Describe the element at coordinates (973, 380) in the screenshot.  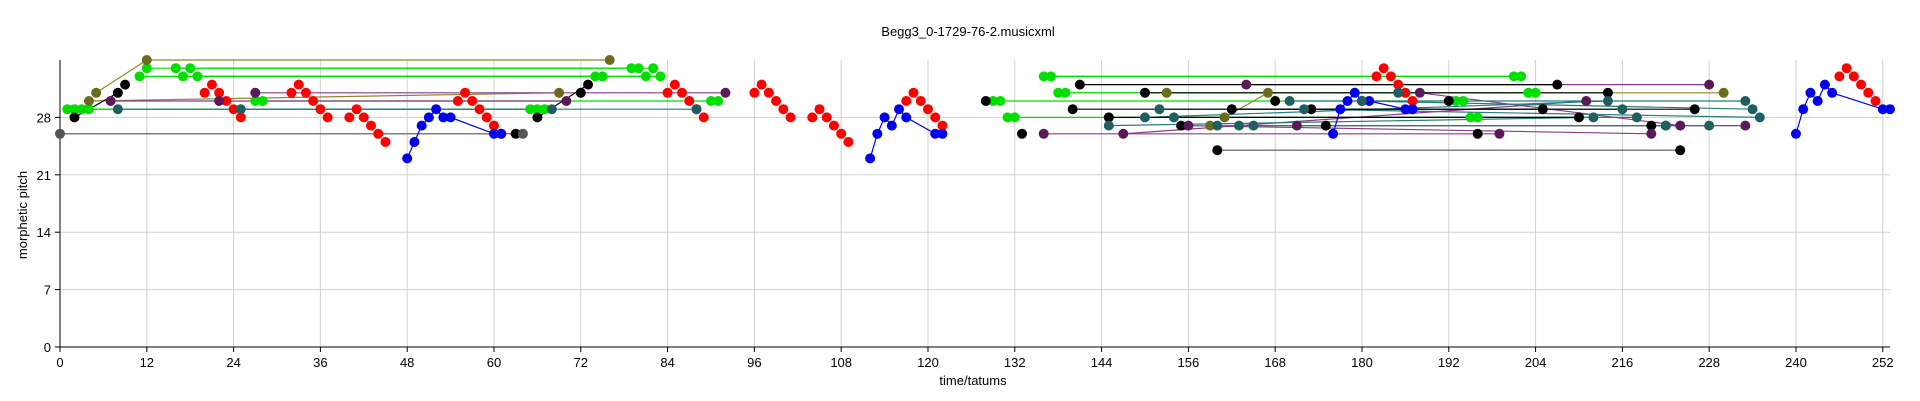
I see `x-axis-label: time/tatums` at that location.